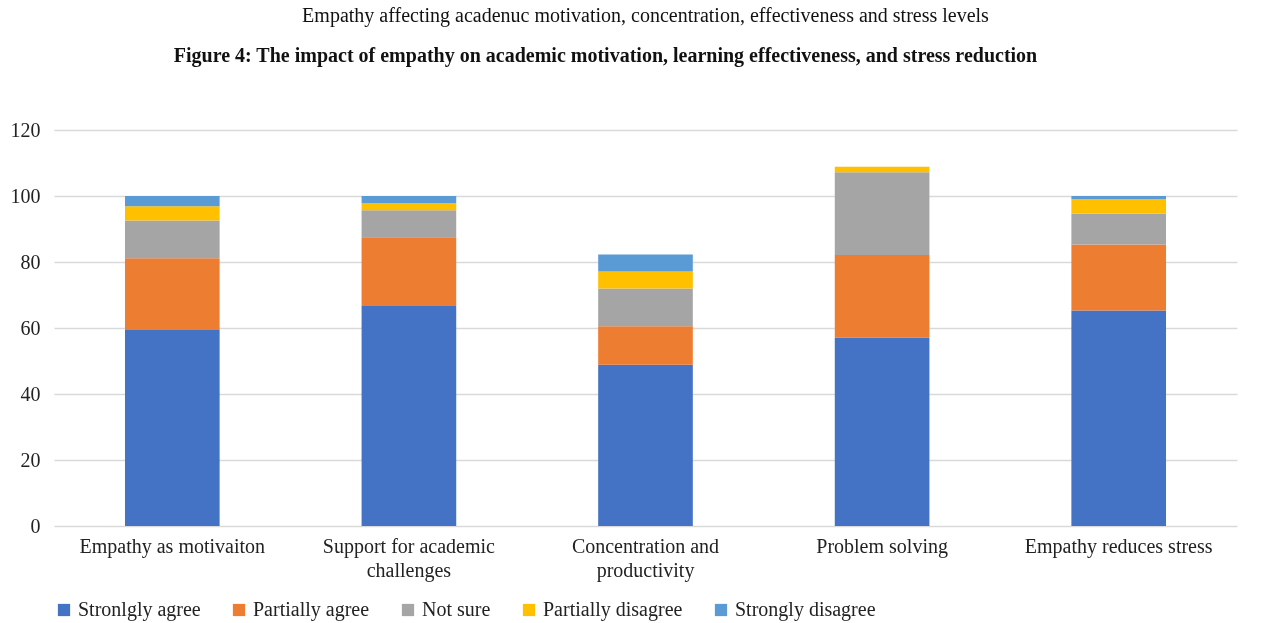 This screenshot has width=1288, height=623. Describe the element at coordinates (409, 558) in the screenshot. I see `x-tick-label: Support for academic challenges` at that location.